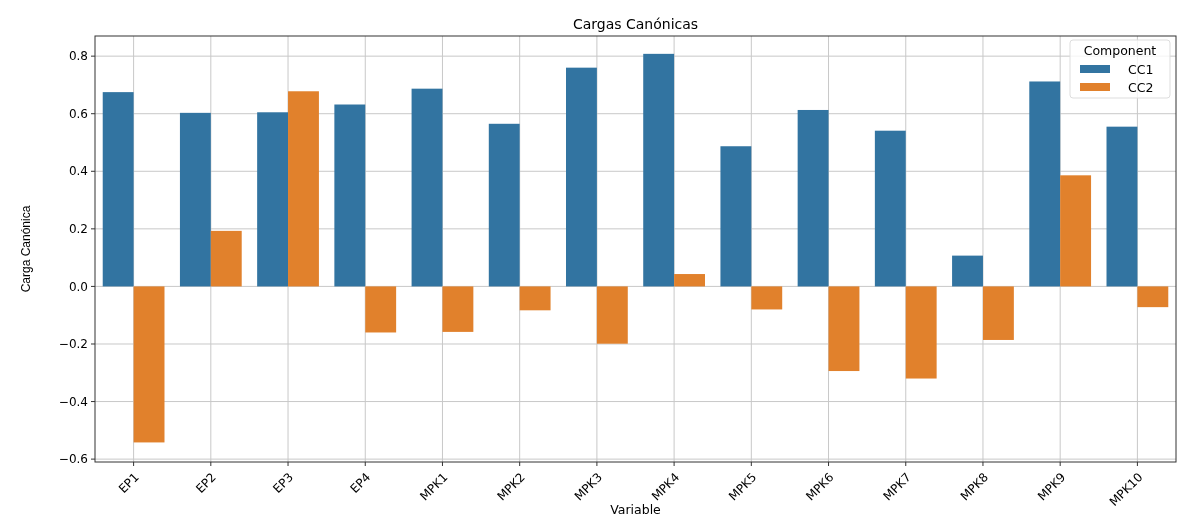 This screenshot has height=527, width=1192. Describe the element at coordinates (73, 344) in the screenshot. I see `y-tick-label: −0.2` at that location.